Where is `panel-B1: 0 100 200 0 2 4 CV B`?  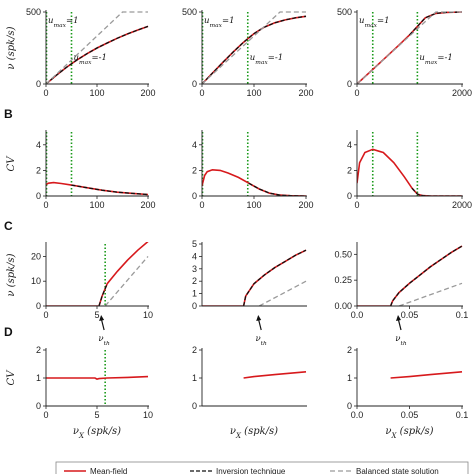
panel-B1: 0 100 200 0 2 4 CV B is located at coordinates (80, 158).